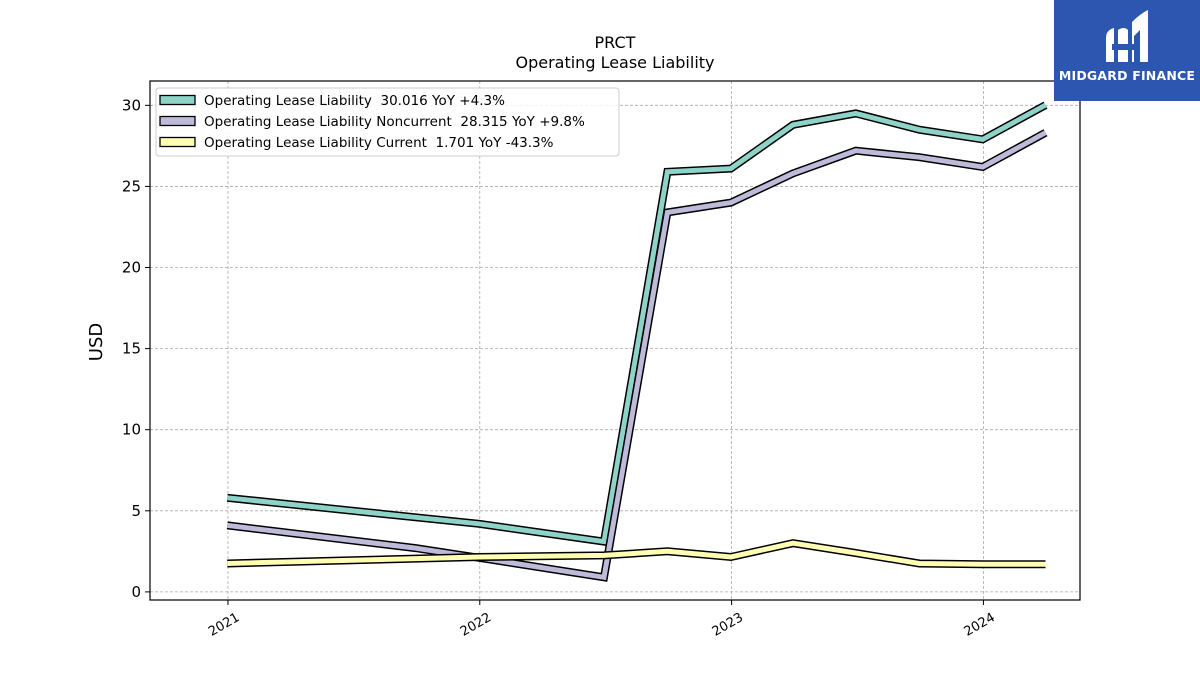 The image size is (1200, 675). I want to click on brand-logo: MIDGARD FINANCE, so click(1127, 50).